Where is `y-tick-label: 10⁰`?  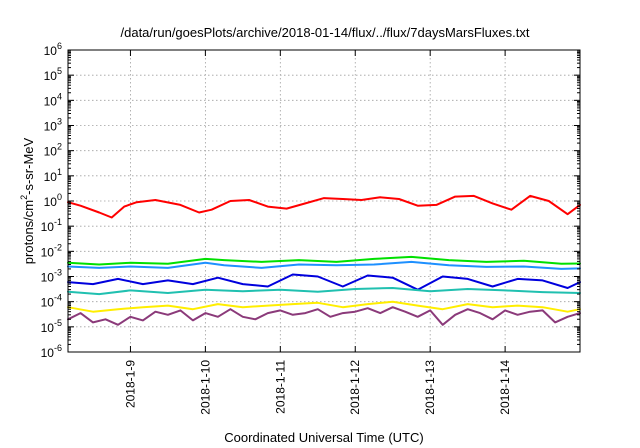
y-tick-label: 10⁰ is located at coordinates (53, 200).